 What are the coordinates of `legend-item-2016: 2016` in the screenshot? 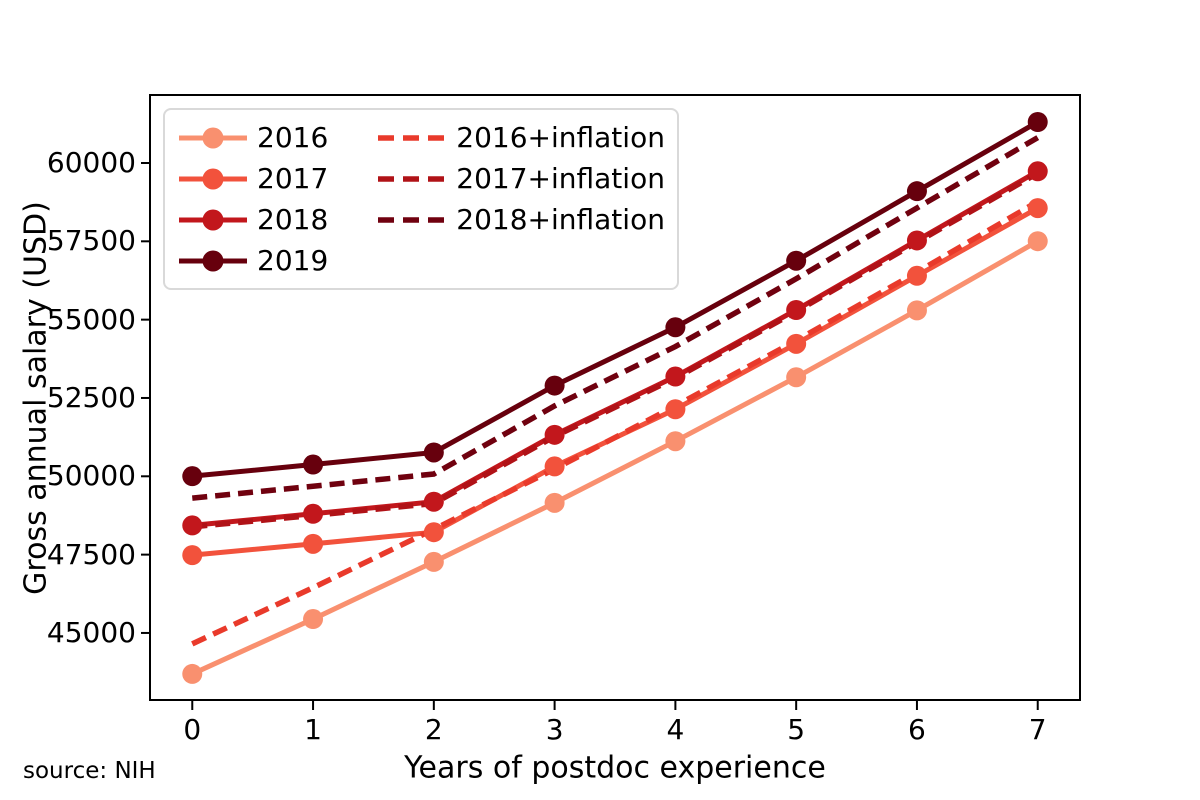 It's located at (254, 137).